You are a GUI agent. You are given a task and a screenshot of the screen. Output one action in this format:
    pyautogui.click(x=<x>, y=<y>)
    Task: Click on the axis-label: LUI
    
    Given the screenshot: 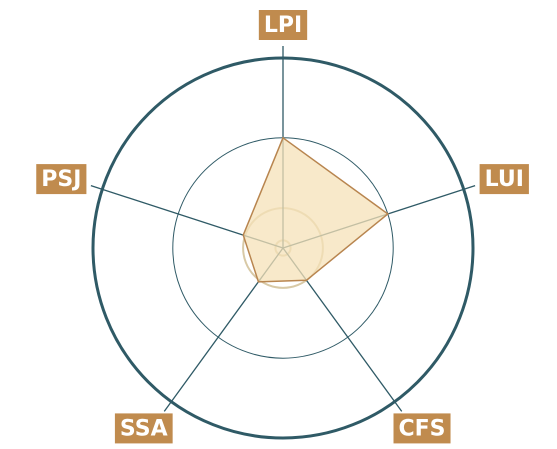 What is the action you would take?
    pyautogui.click(x=504, y=179)
    